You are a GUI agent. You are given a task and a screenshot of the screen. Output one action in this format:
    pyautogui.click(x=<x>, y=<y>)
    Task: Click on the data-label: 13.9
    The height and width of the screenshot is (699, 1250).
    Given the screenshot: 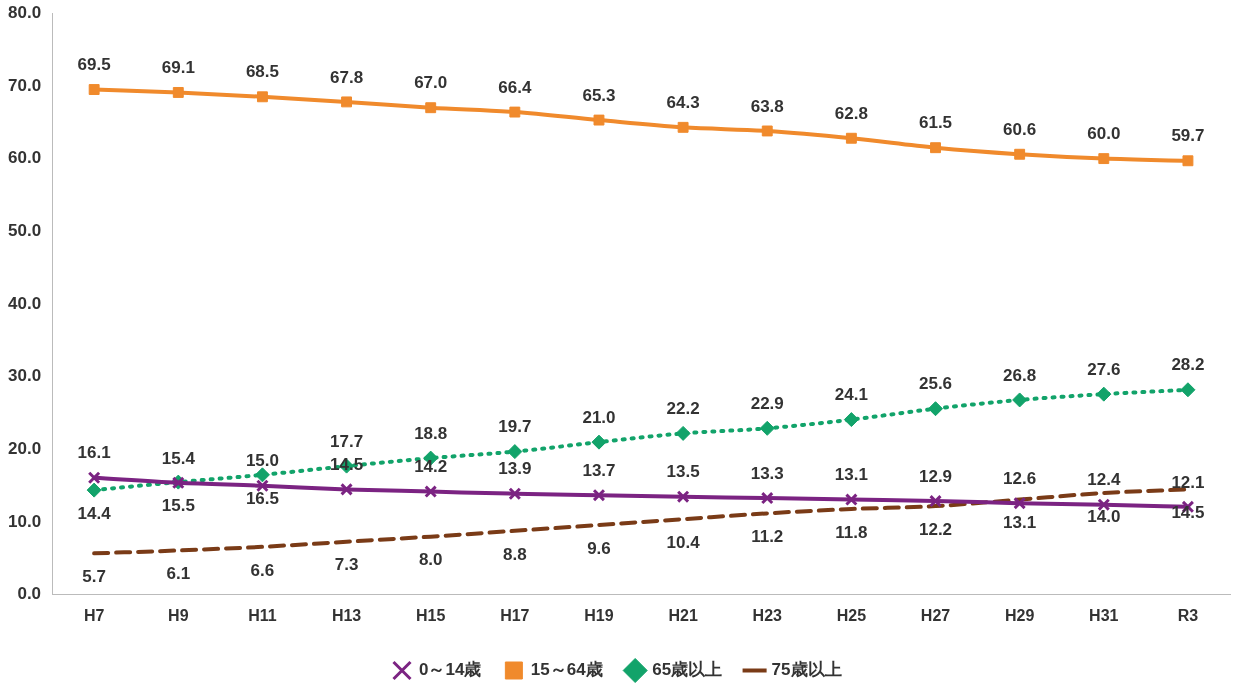 What is the action you would take?
    pyautogui.click(x=515, y=469)
    